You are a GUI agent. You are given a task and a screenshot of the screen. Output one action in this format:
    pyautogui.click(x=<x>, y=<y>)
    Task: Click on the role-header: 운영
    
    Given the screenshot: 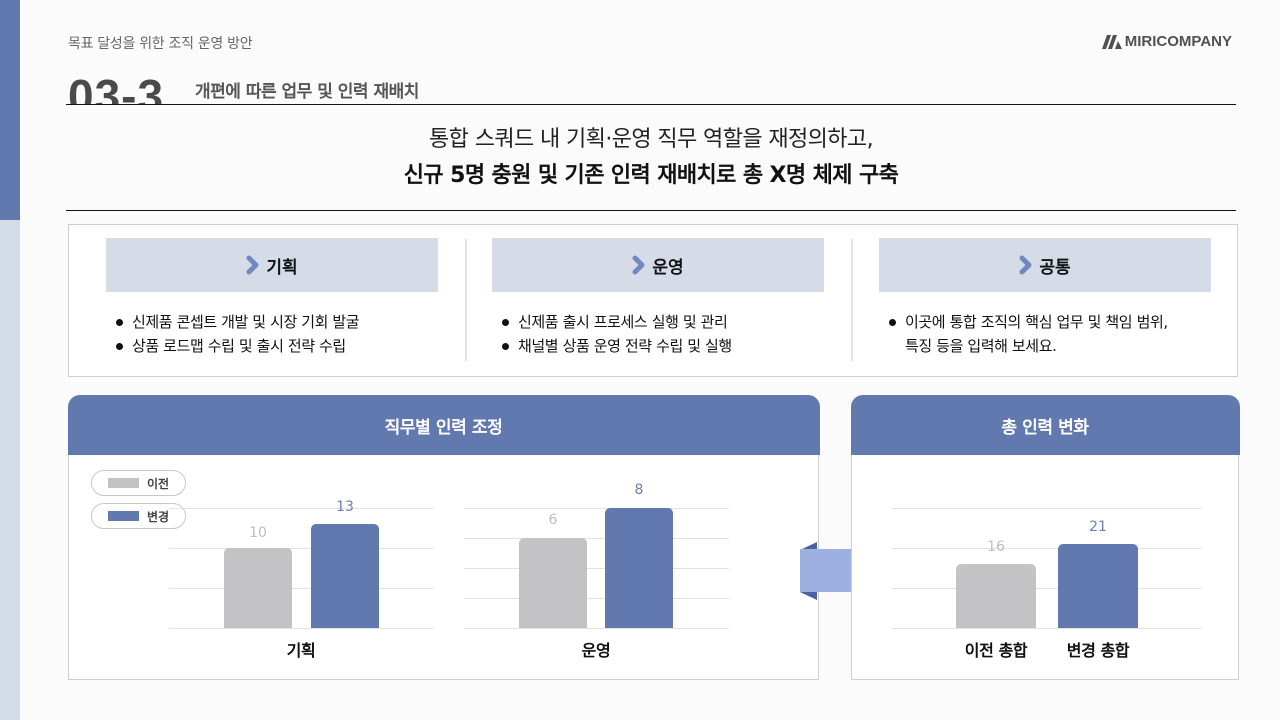 What is the action you would take?
    pyautogui.click(x=658, y=265)
    